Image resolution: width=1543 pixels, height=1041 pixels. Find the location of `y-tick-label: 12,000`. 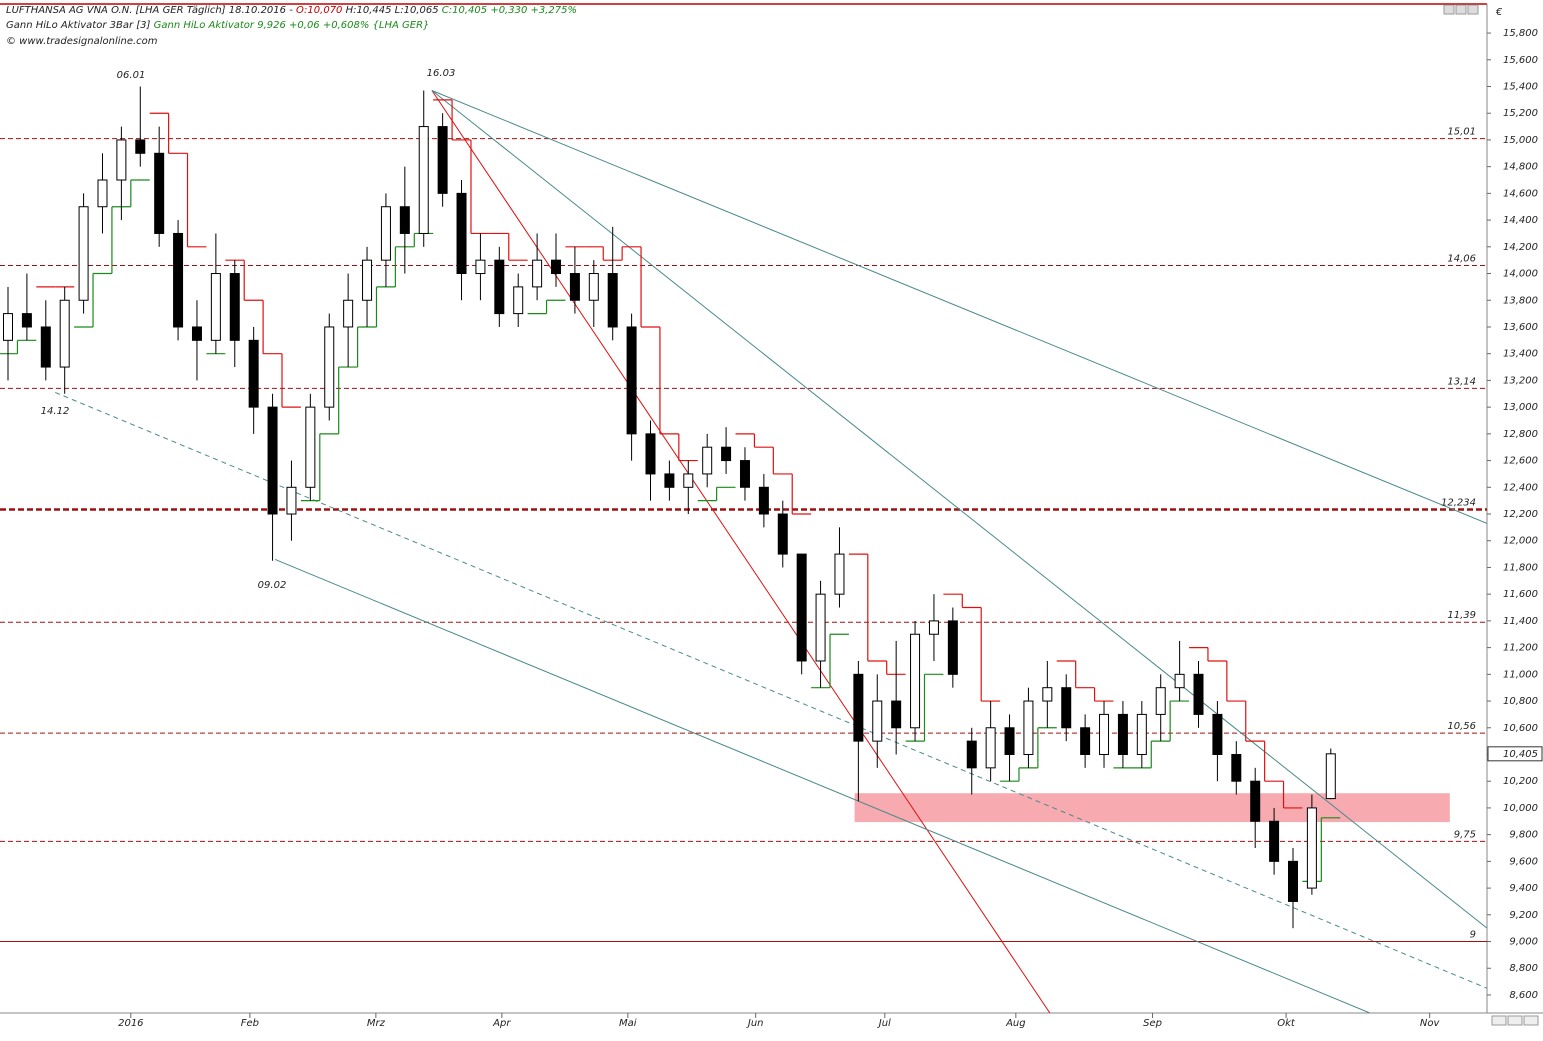

y-tick-label: 12,000 is located at coordinates (1520, 541).